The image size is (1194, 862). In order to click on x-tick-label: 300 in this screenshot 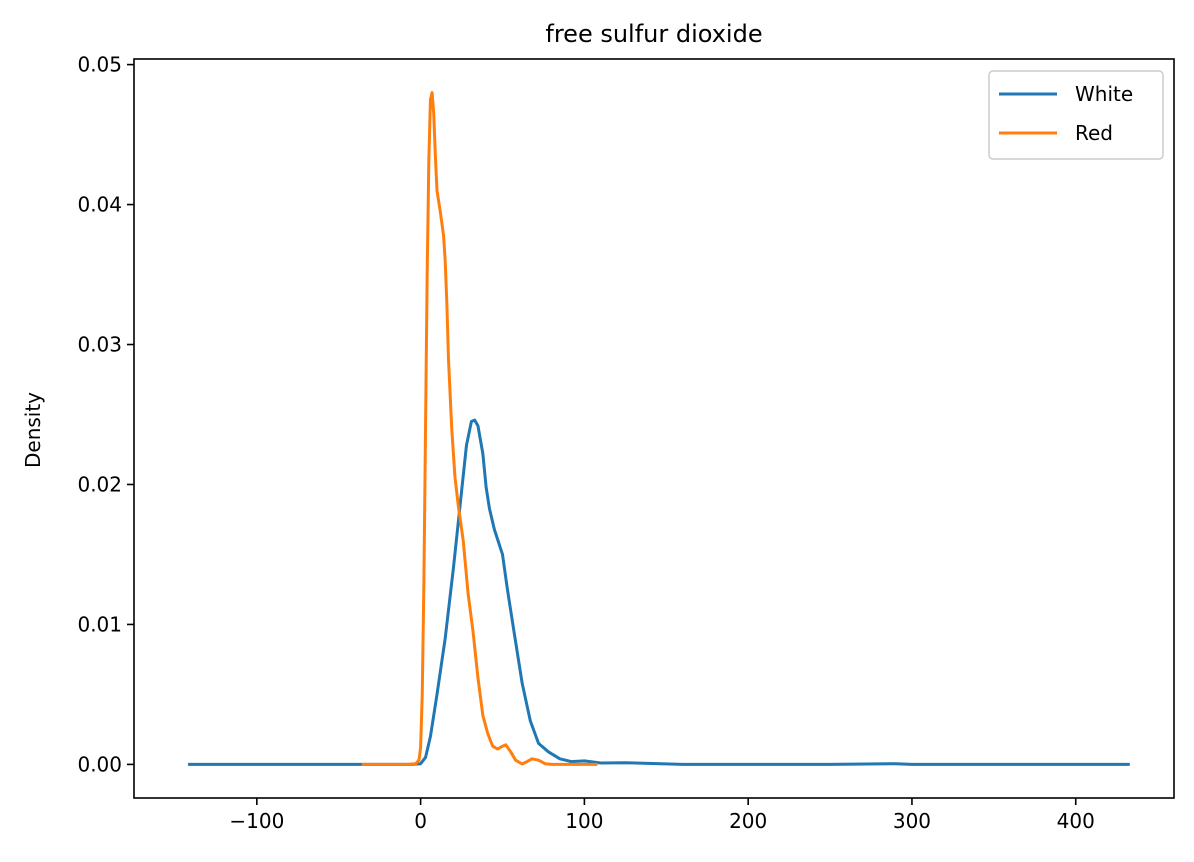, I will do `click(912, 821)`.